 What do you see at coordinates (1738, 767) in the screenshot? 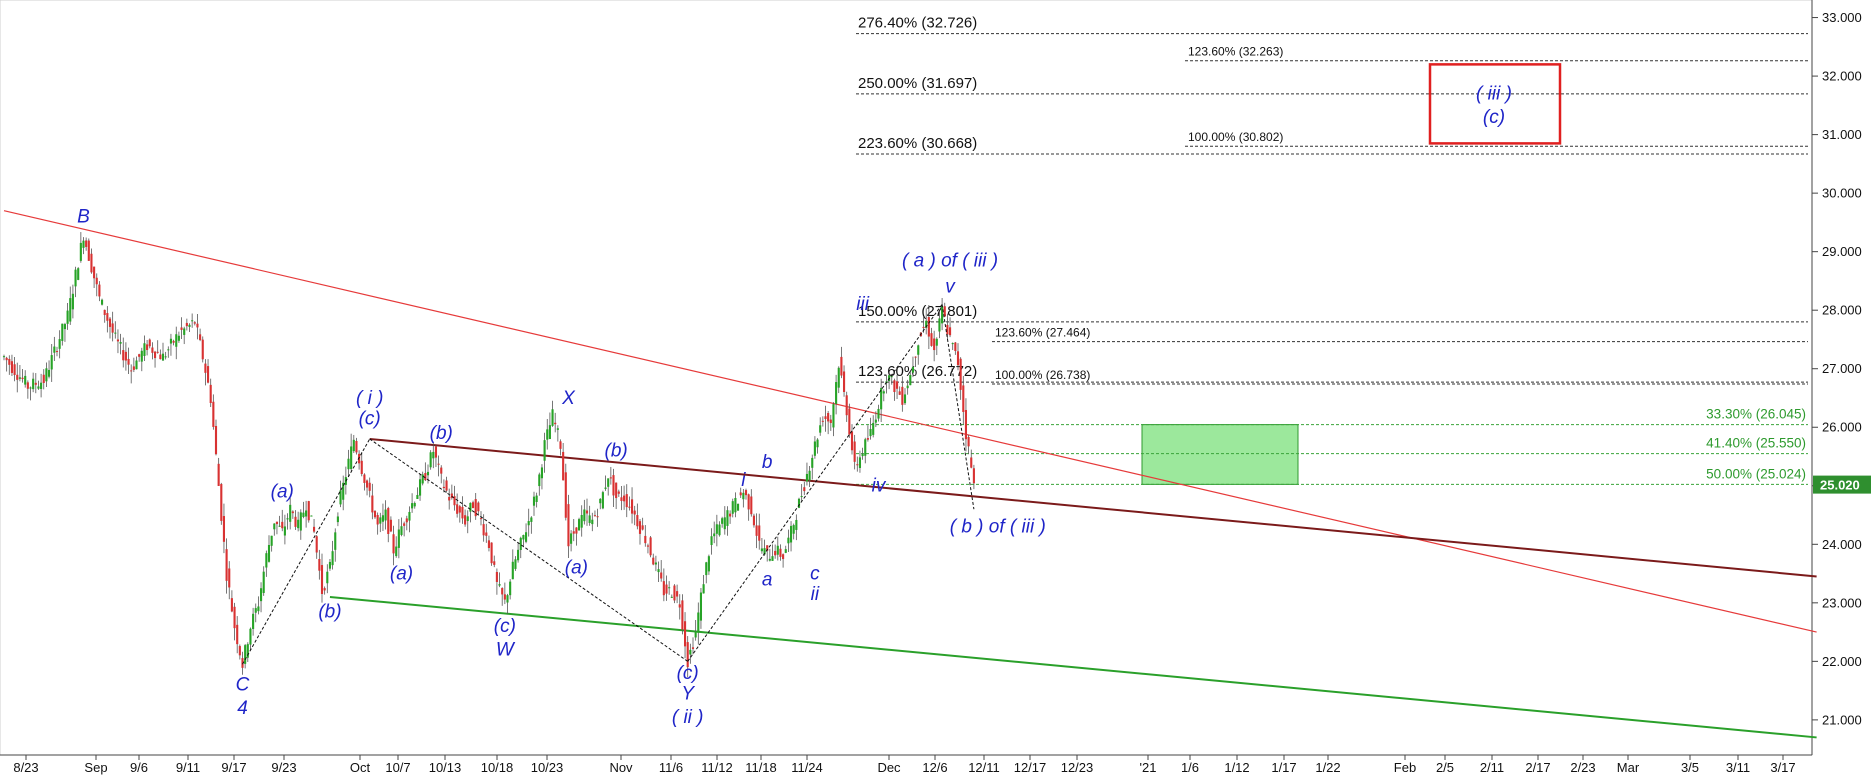
I see `x-tick-label: 3/11` at bounding box center [1738, 767].